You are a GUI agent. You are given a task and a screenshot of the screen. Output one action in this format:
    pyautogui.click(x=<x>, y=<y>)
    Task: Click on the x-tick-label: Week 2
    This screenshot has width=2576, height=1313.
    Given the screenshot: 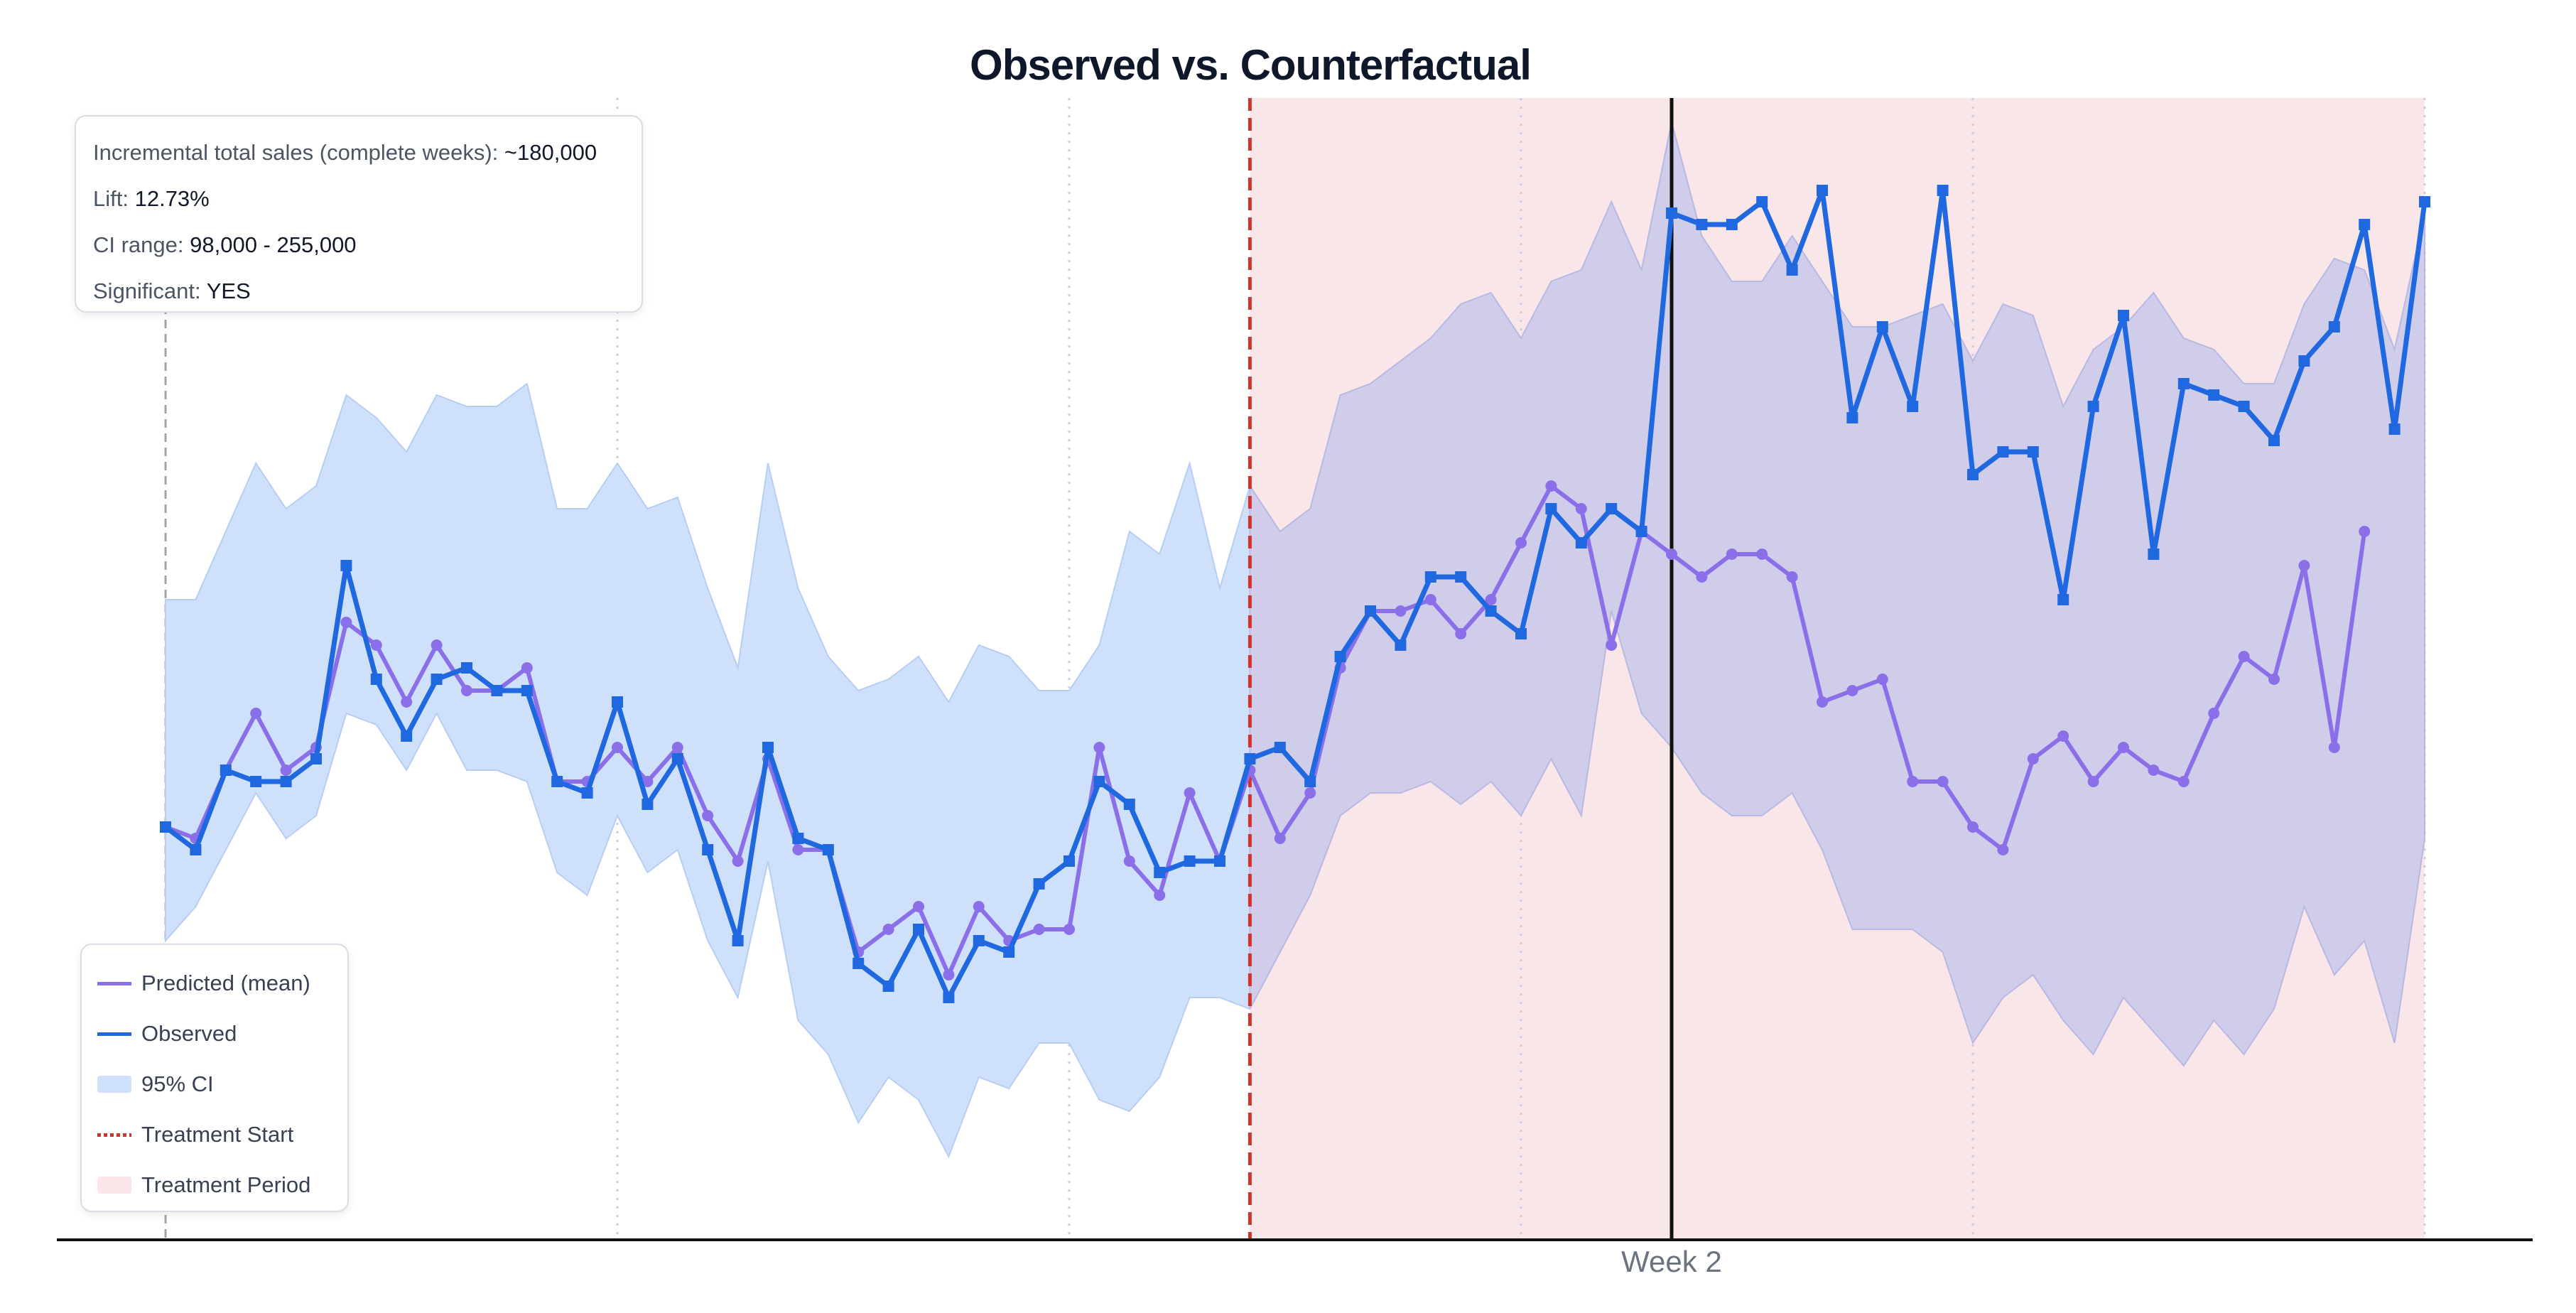 What is the action you would take?
    pyautogui.click(x=1671, y=1261)
    